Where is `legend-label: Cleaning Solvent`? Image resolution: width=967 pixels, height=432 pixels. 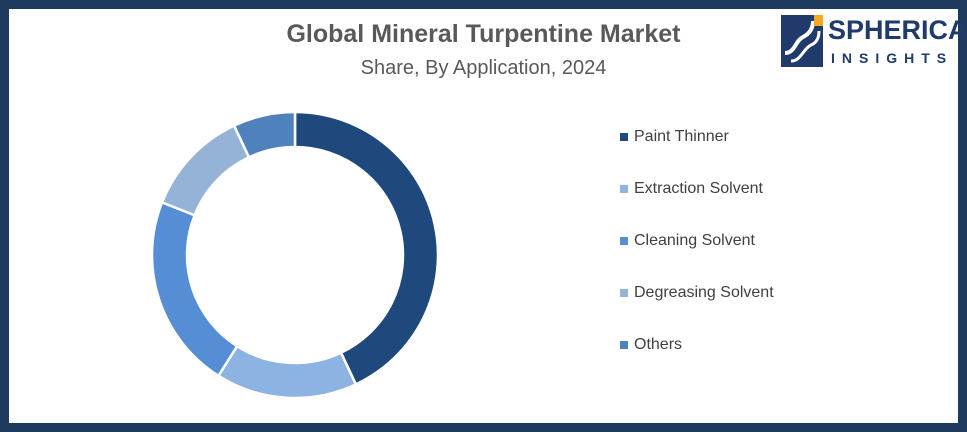
legend-label: Cleaning Solvent is located at coordinates (694, 240).